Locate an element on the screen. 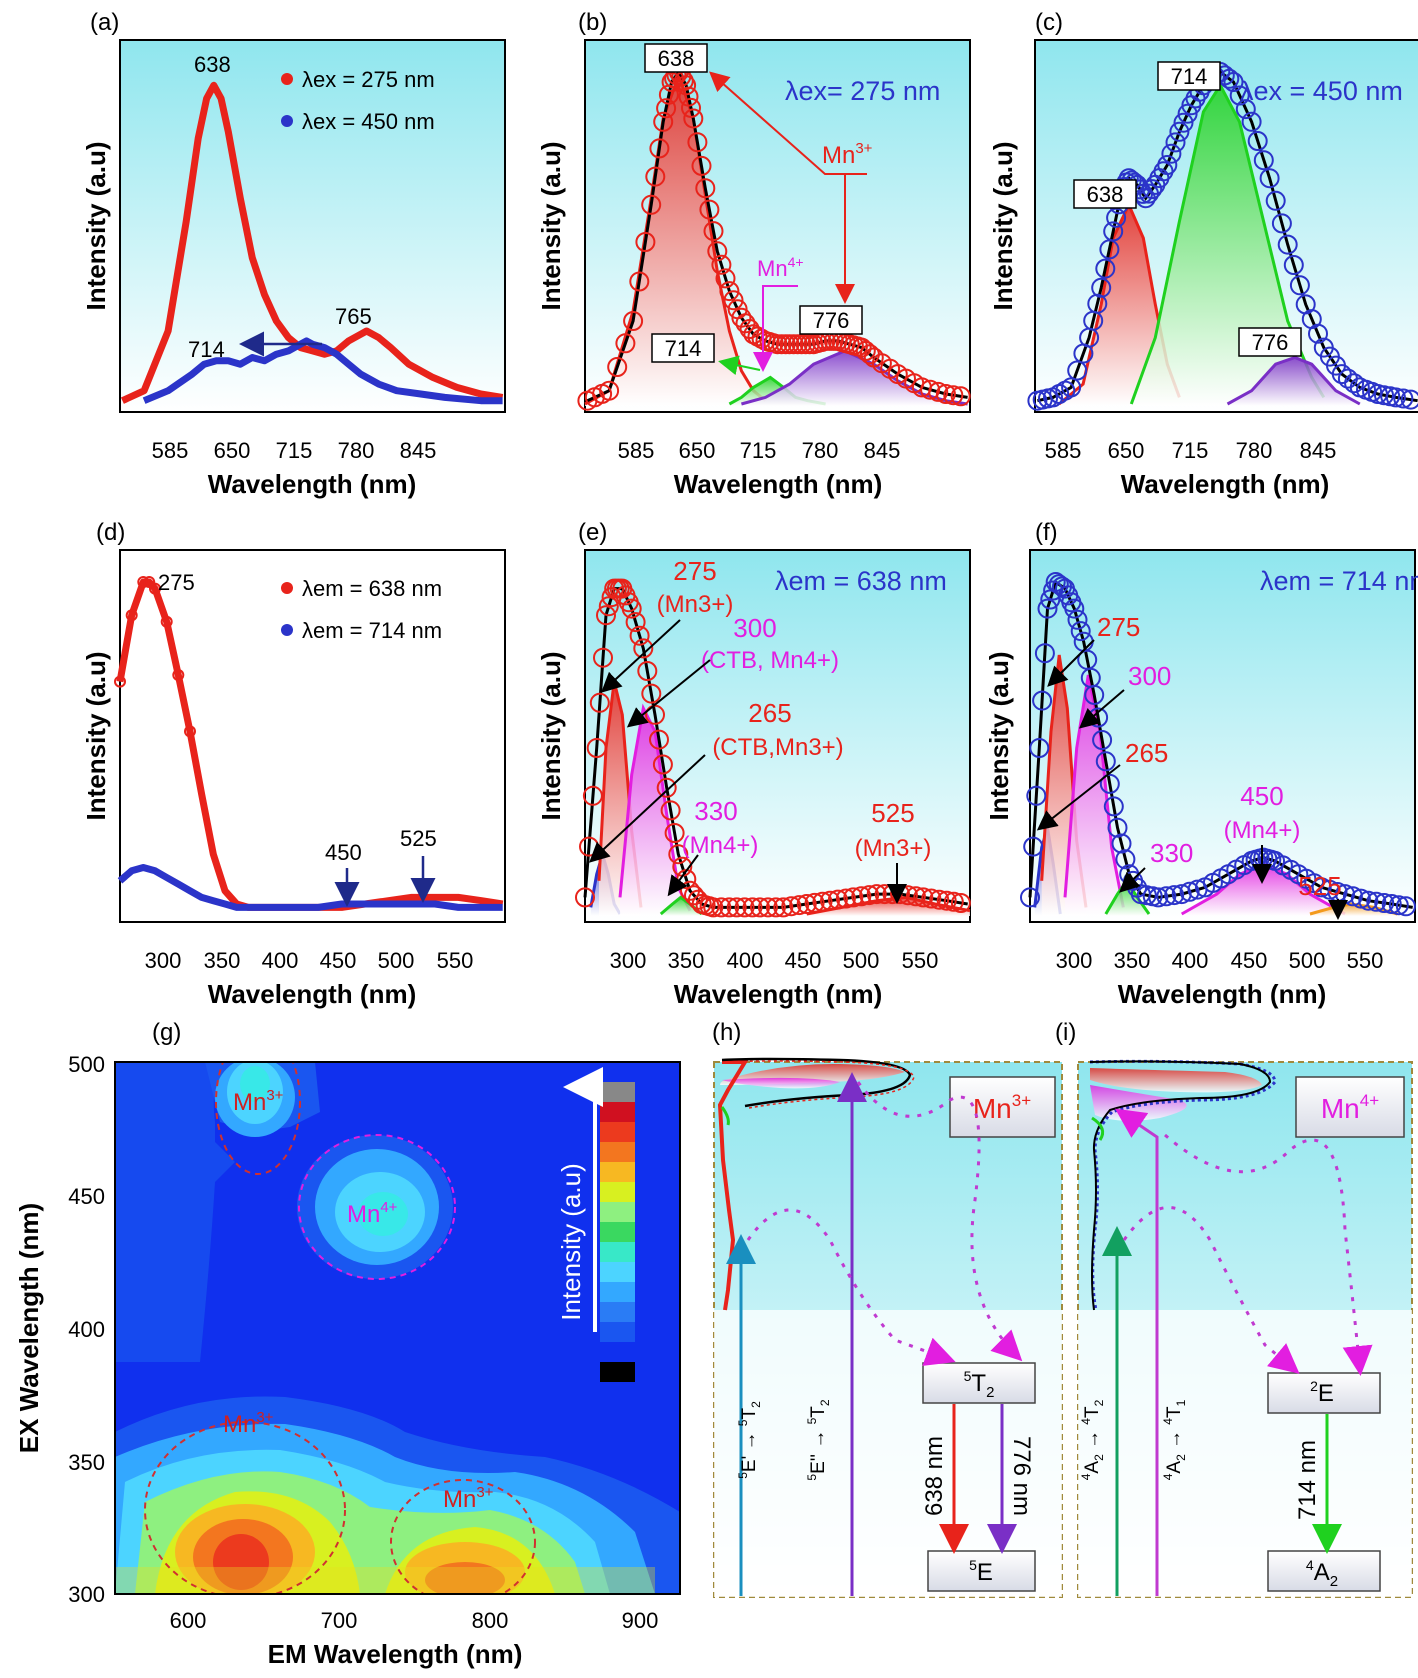 The image size is (1418, 1678). x-tick-label: 400 is located at coordinates (280, 960).